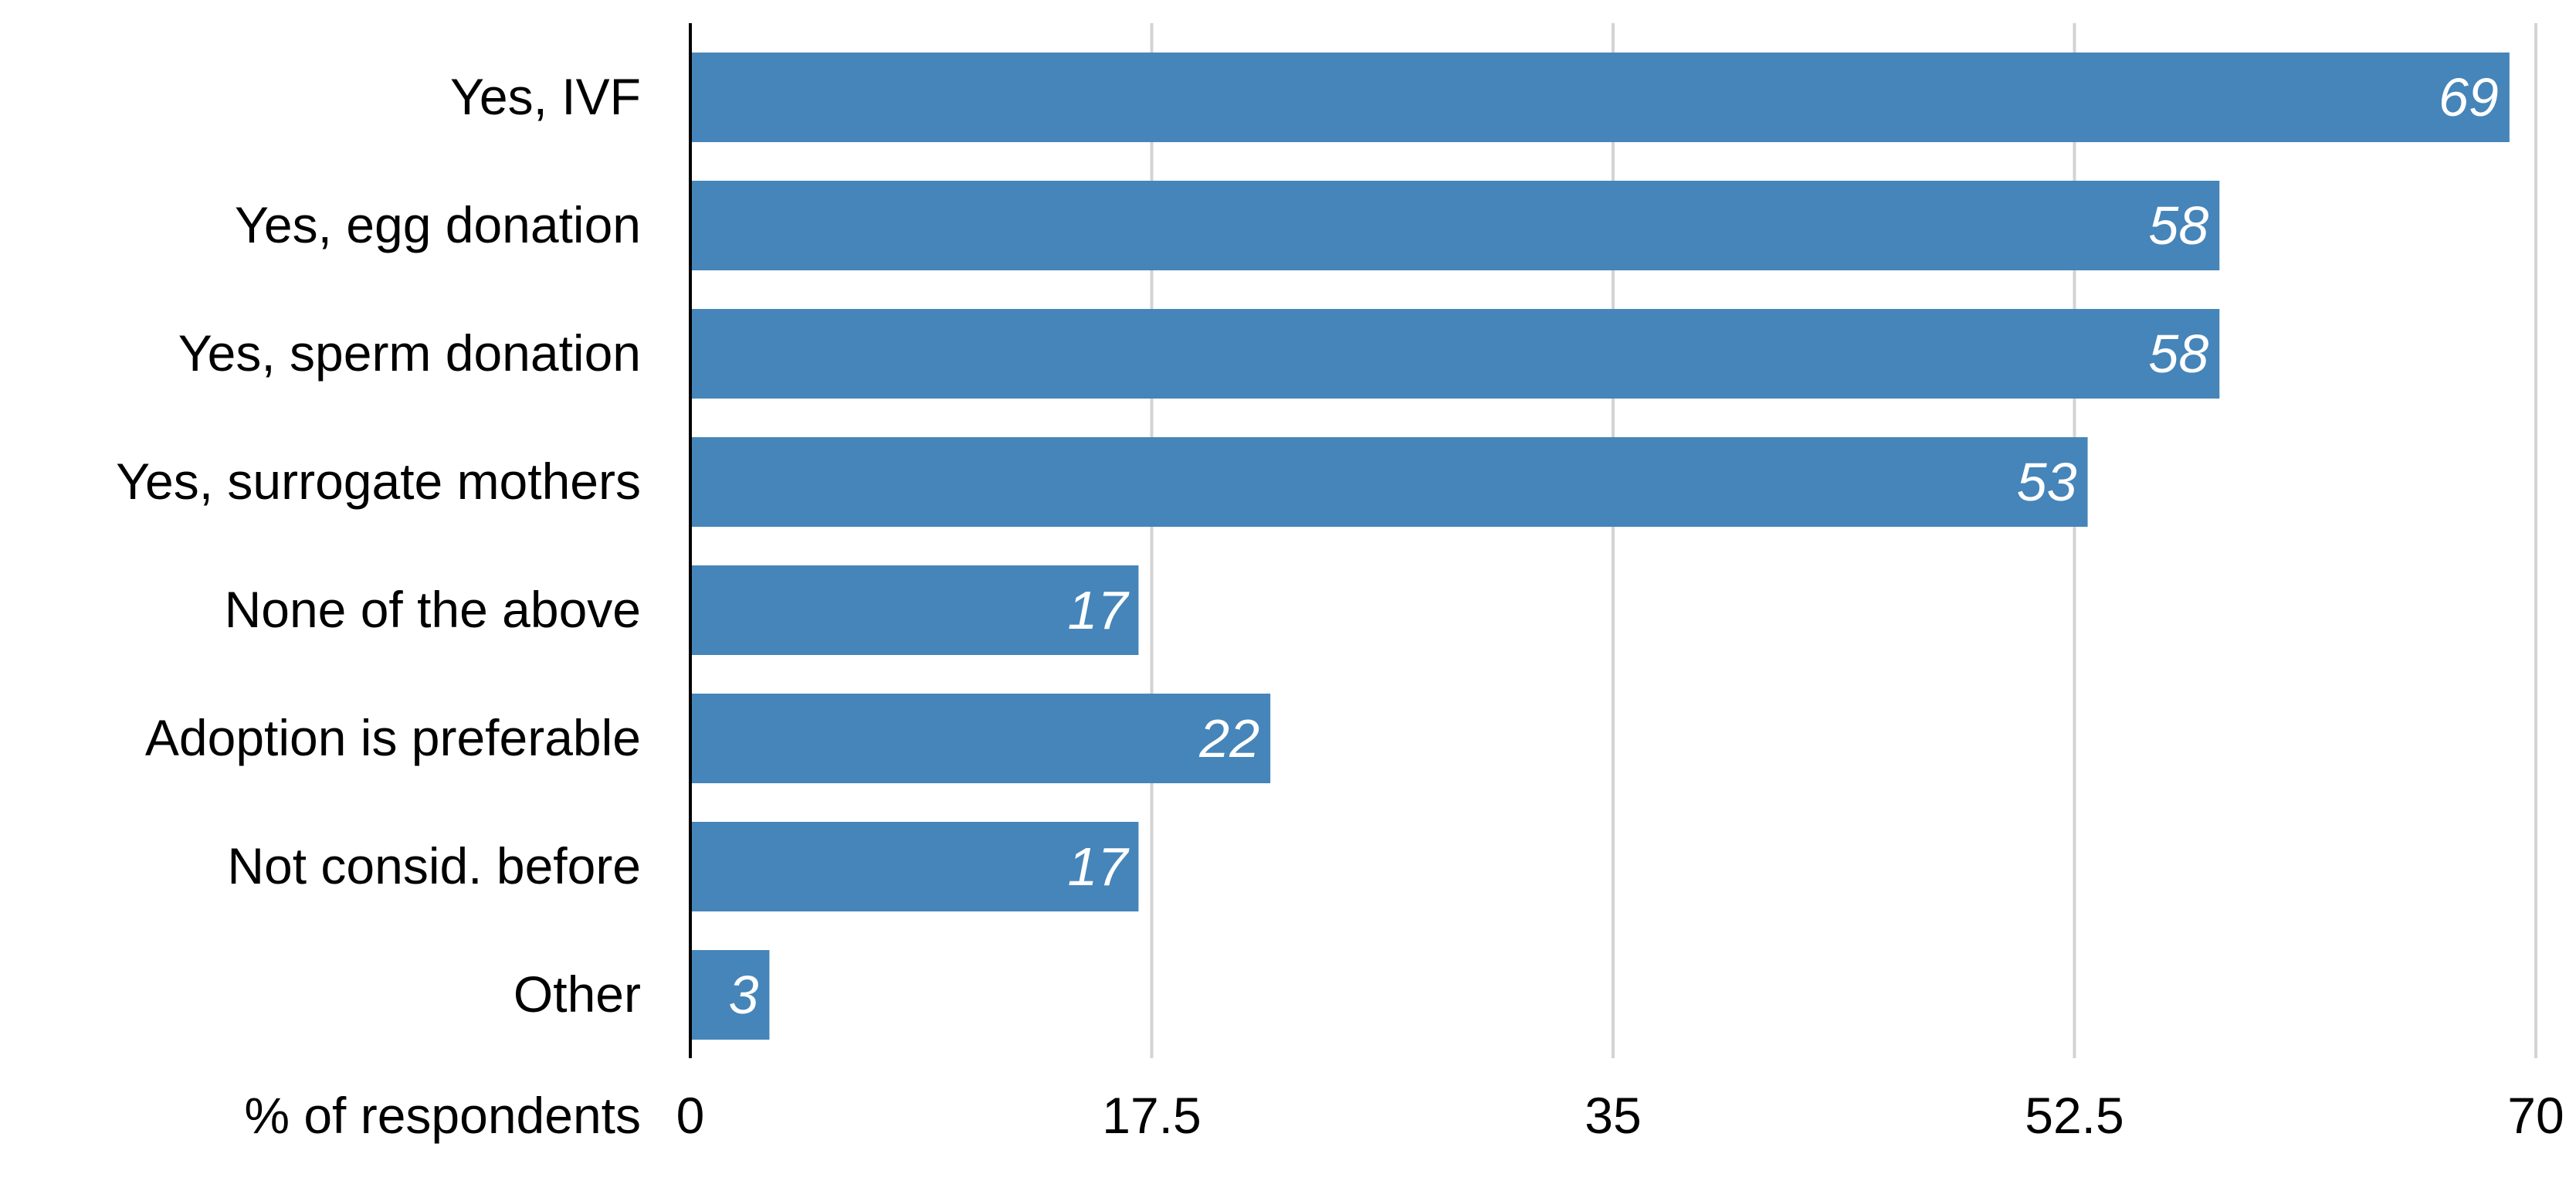 The width and height of the screenshot is (2576, 1198). I want to click on x-axis-title: % of respondents, so click(442, 1115).